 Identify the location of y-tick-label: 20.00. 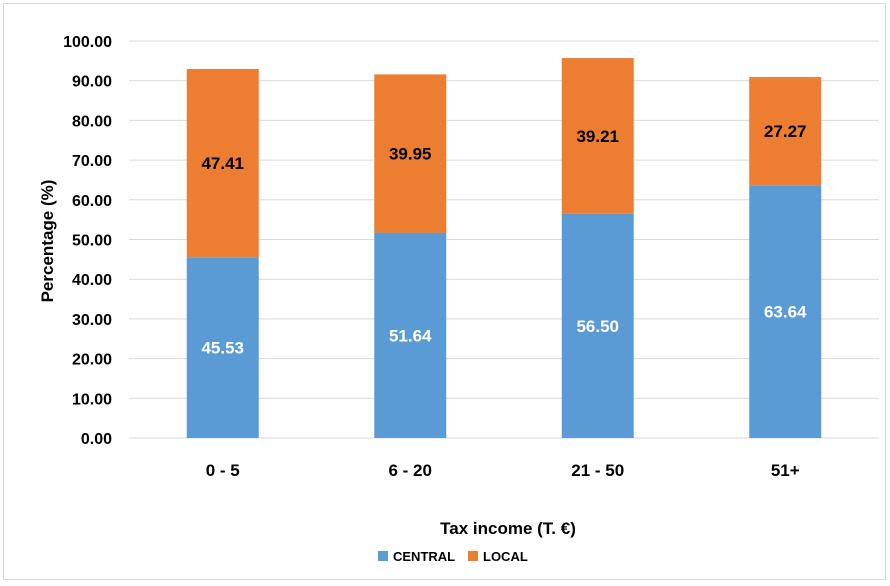
(92, 360).